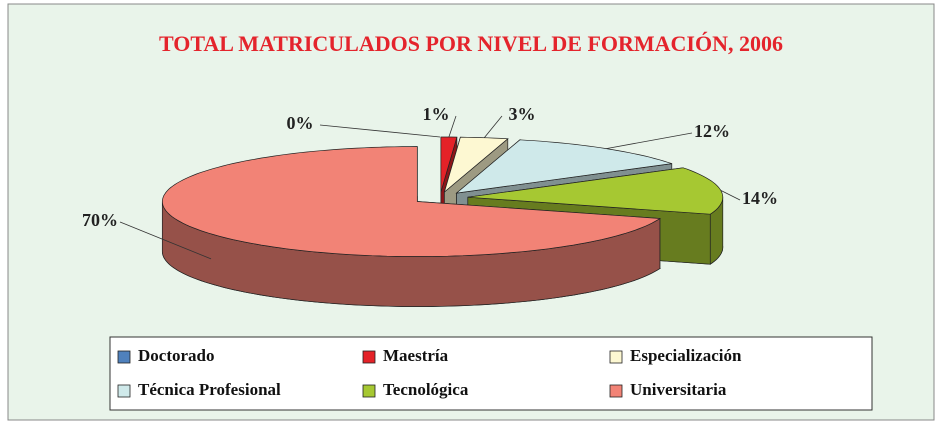  What do you see at coordinates (712, 131) in the screenshot?
I see `data-label: 12%` at bounding box center [712, 131].